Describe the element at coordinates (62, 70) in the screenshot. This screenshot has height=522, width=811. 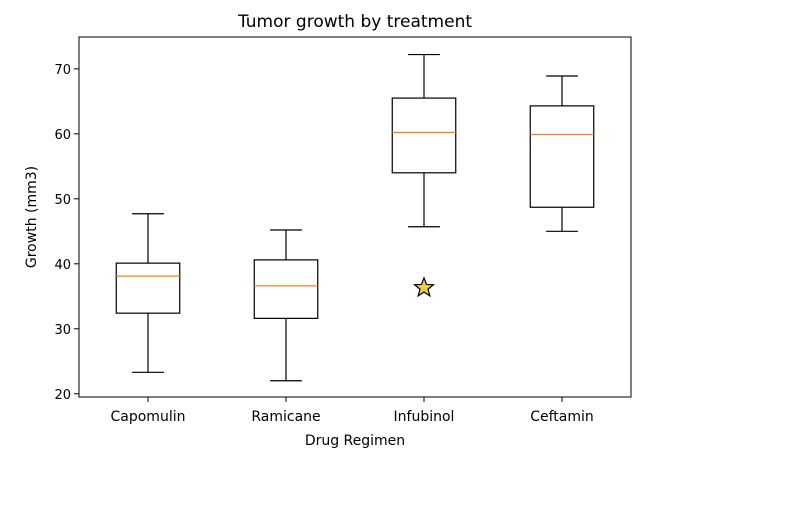
I see `y-tick-label: 70` at that location.